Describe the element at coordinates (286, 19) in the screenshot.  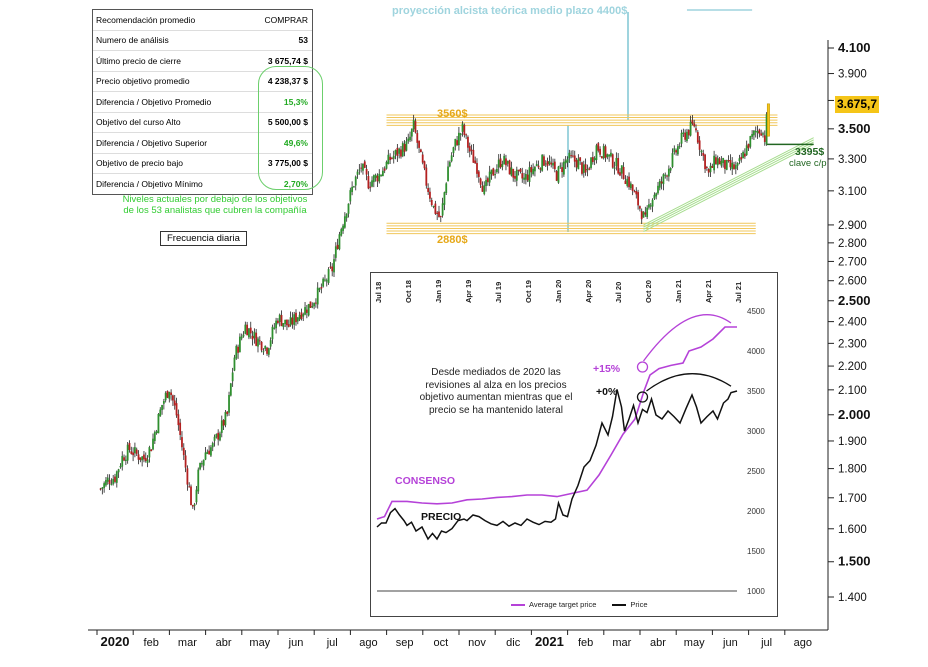
I see `stats-value: COMPRAR` at that location.